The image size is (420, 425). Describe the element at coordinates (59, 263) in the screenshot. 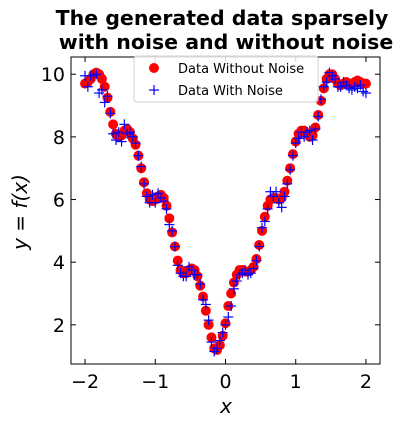

I see `y-tick-label: 4` at that location.